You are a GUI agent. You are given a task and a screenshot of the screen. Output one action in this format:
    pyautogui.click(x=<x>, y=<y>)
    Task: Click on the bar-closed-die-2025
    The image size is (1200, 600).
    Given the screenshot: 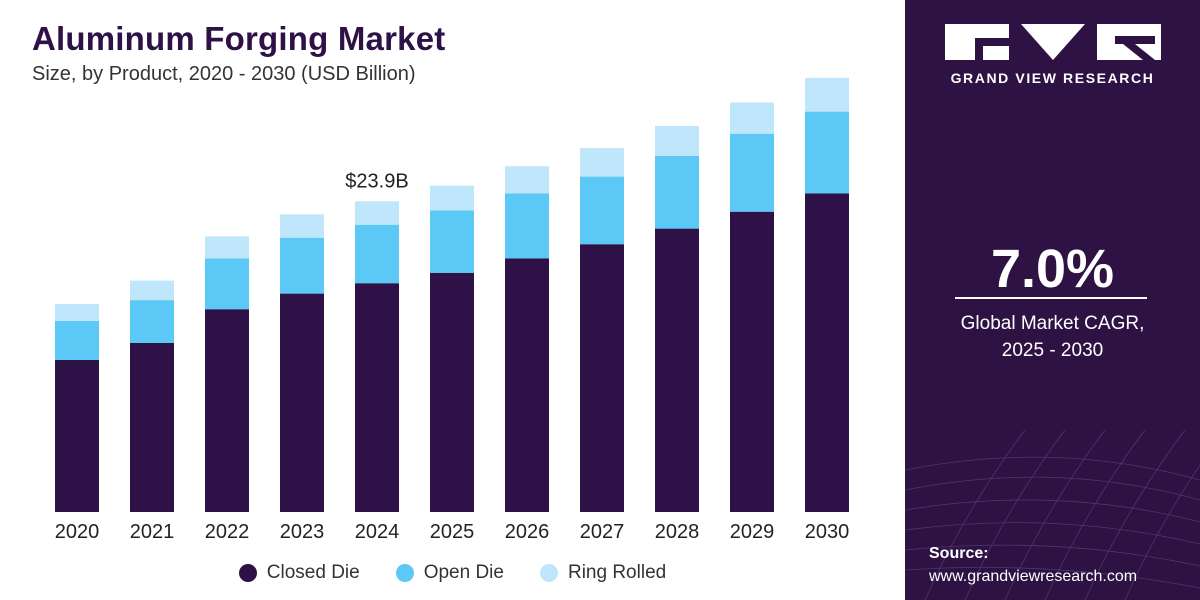 What is the action you would take?
    pyautogui.click(x=452, y=392)
    